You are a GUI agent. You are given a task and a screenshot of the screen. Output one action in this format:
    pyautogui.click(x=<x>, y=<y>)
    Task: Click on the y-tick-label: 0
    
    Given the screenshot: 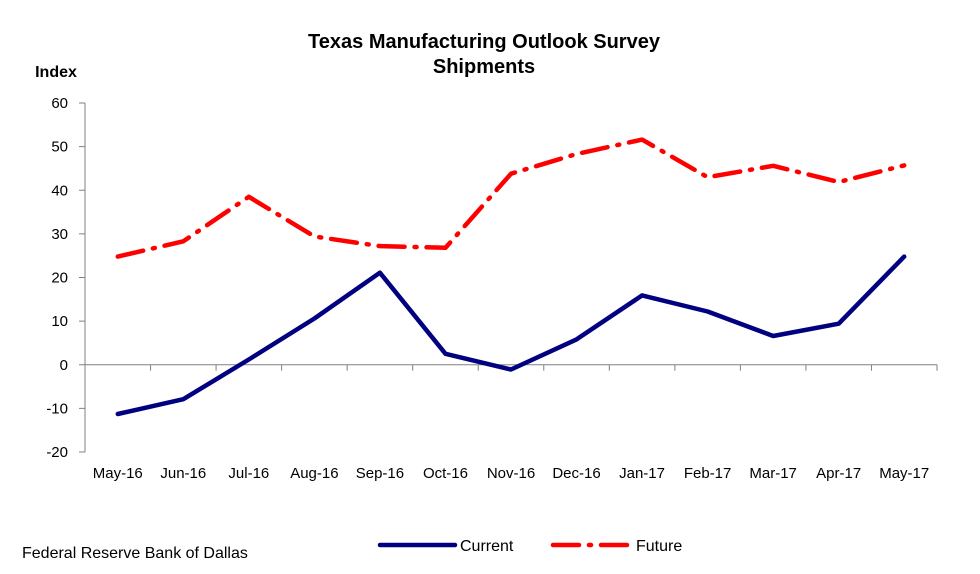 What is the action you would take?
    pyautogui.click(x=64, y=365)
    